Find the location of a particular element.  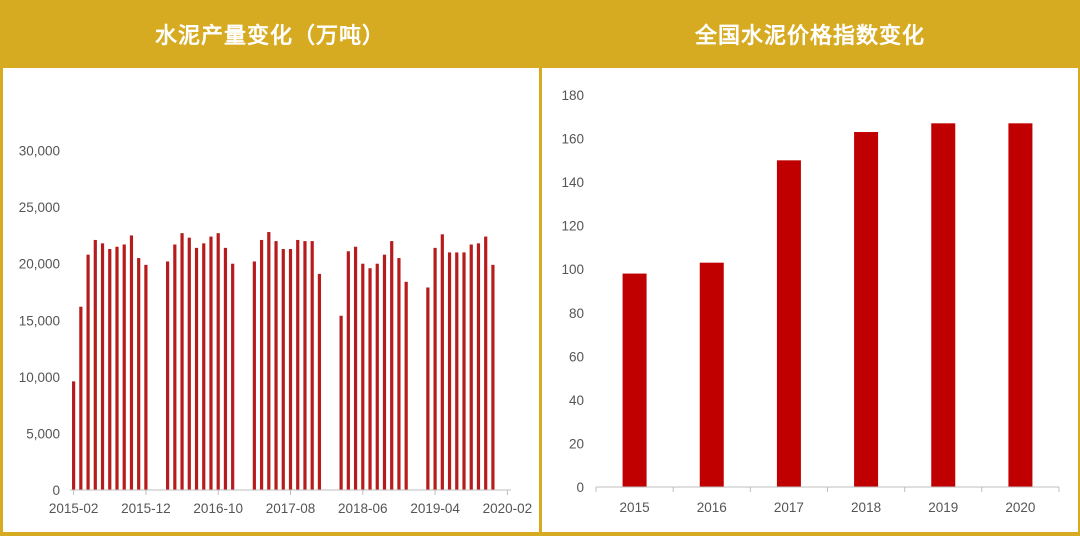

y-tick-label: 20 is located at coordinates (576, 443).